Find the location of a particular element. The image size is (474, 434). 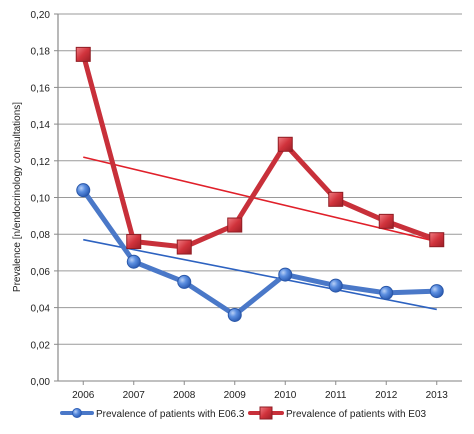

y-tick-label: 0,14 is located at coordinates (41, 125).